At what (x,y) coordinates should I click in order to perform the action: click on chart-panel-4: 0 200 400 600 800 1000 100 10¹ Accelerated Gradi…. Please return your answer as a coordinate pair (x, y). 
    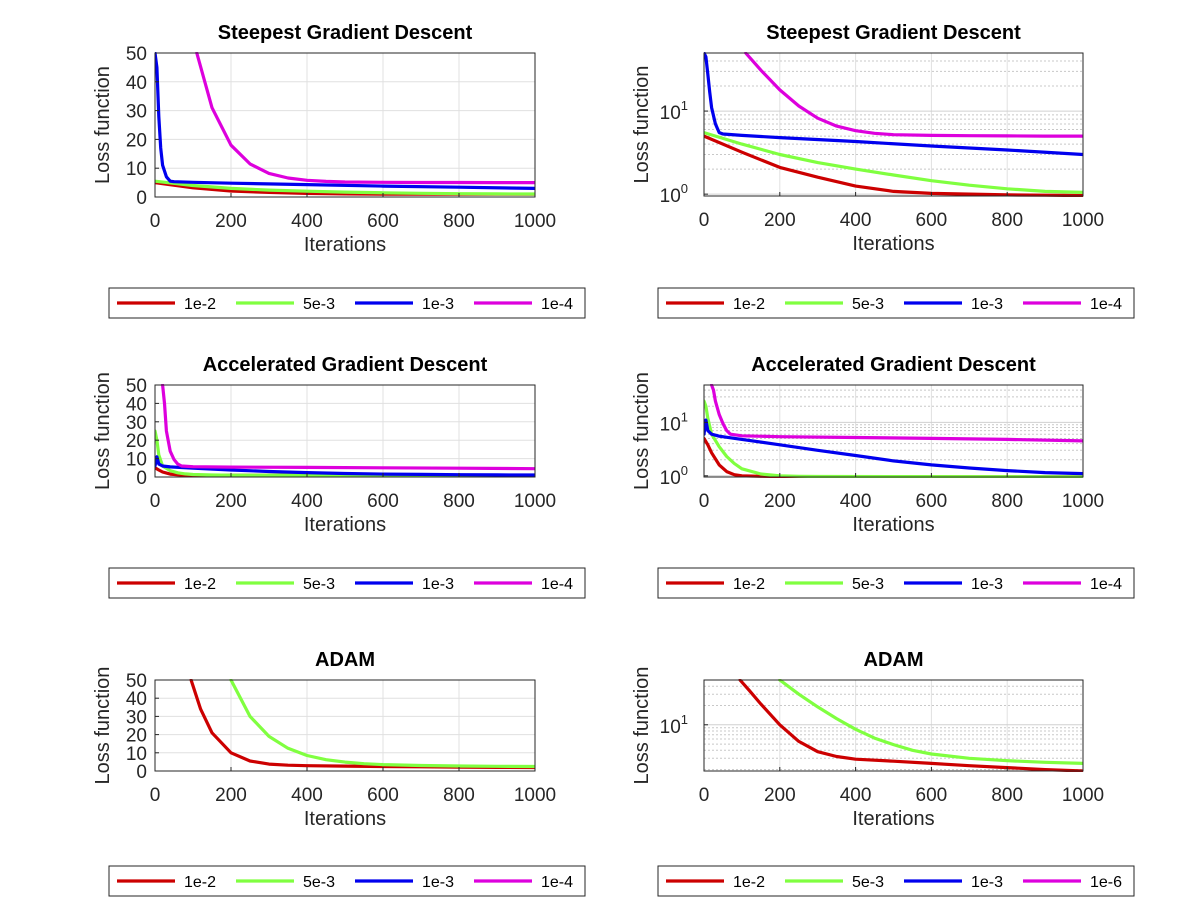
    Looking at the image, I should click on (883, 476).